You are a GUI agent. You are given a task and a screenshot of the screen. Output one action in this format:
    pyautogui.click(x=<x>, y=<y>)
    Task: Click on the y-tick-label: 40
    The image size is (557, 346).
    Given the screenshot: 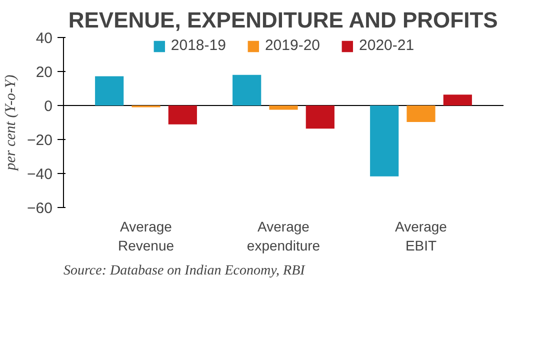 What is the action you would take?
    pyautogui.click(x=44, y=38)
    